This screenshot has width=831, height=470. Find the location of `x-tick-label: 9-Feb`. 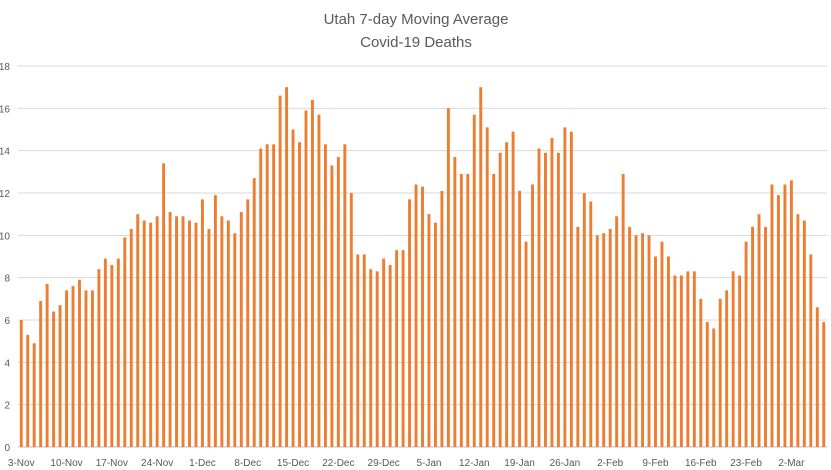

x-tick-label: 9-Feb is located at coordinates (655, 463).